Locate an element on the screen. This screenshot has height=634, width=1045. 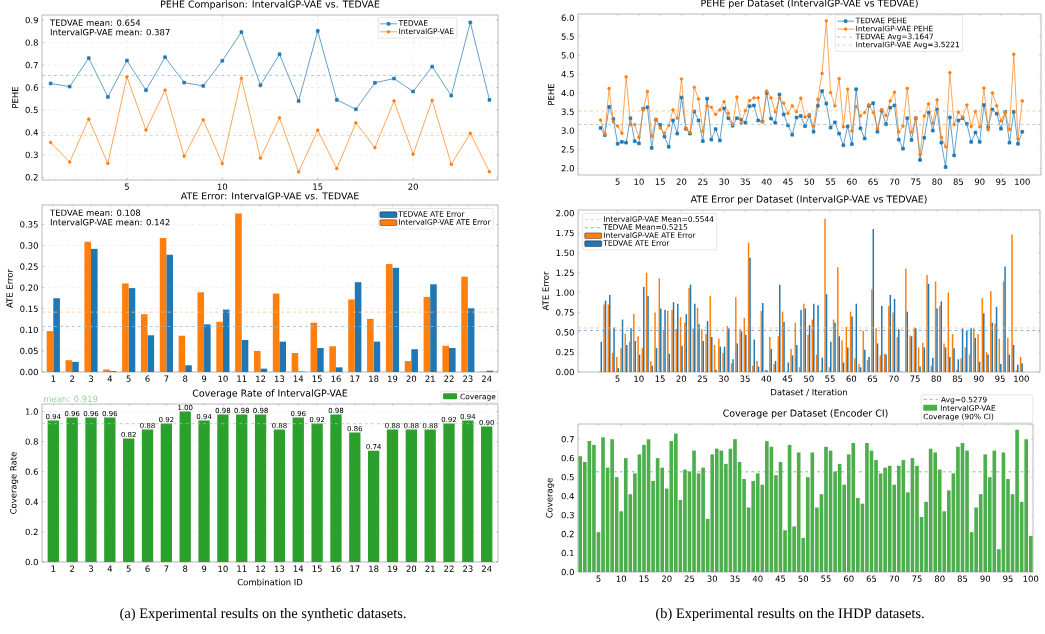
x-tick-label: 16 is located at coordinates (336, 568).